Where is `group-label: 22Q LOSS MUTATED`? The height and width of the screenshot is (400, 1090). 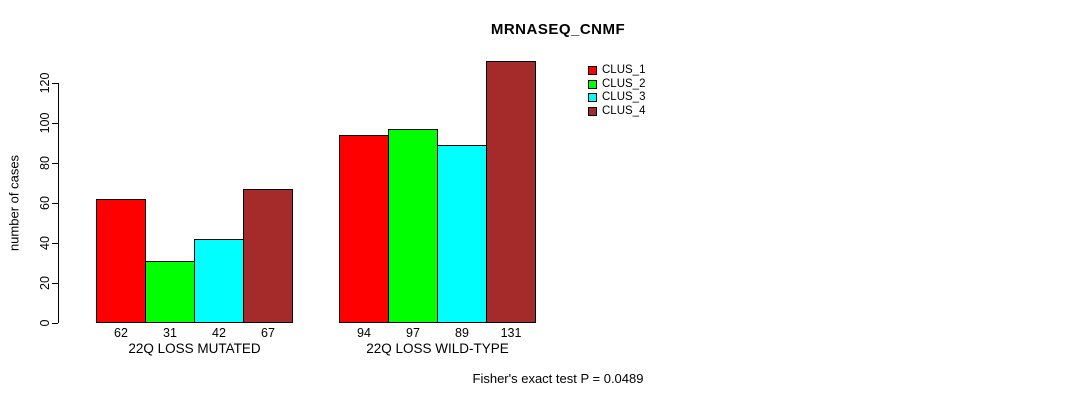 group-label: 22Q LOSS MUTATED is located at coordinates (194, 348).